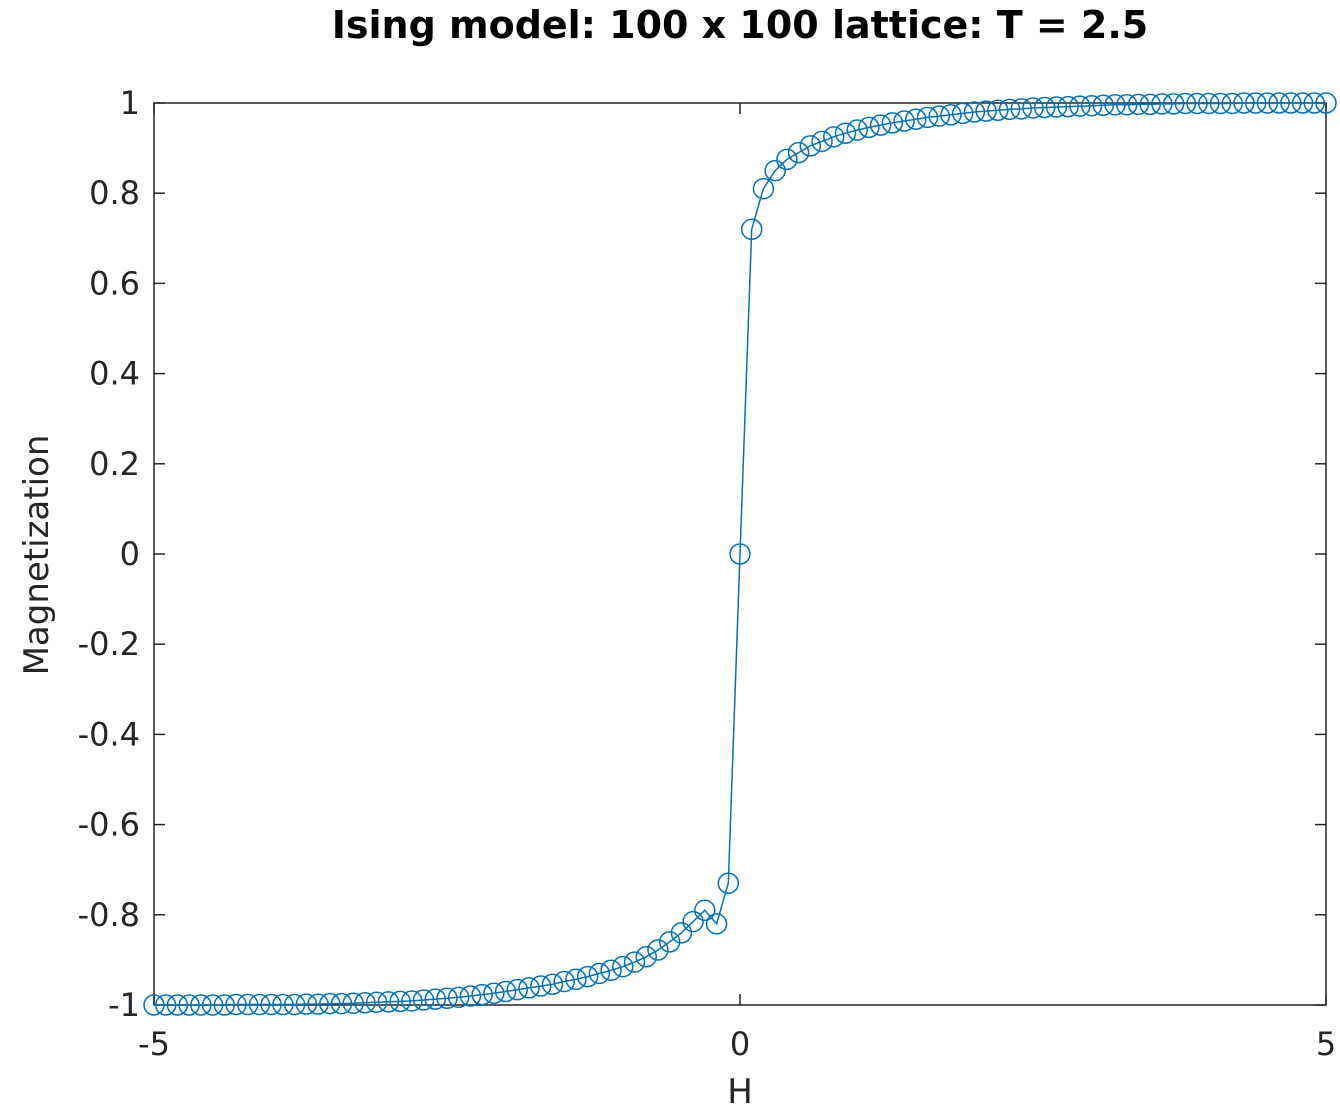 This screenshot has width=1340, height=1110. What do you see at coordinates (114, 374) in the screenshot?
I see `y-tick-label: 0.4` at bounding box center [114, 374].